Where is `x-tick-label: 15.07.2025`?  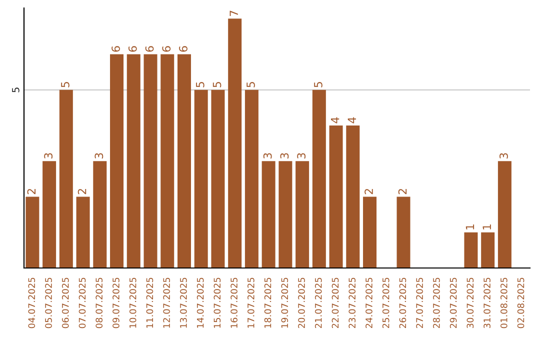 x-tick-label: 15.07.2025 is located at coordinates (217, 303).